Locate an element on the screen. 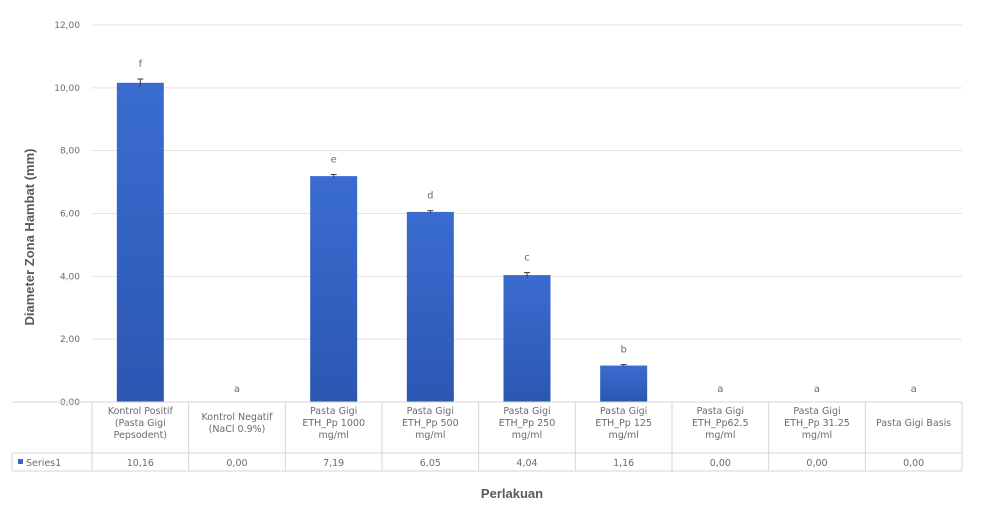 This screenshot has height=510, width=994. x-tick-label: ETH_Pp 250 is located at coordinates (527, 423).